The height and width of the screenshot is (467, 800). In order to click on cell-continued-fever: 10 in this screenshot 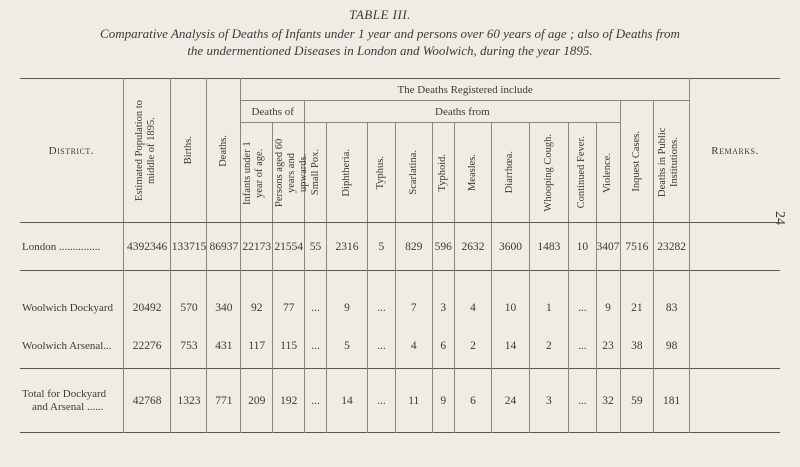, I will do `click(582, 246)`.